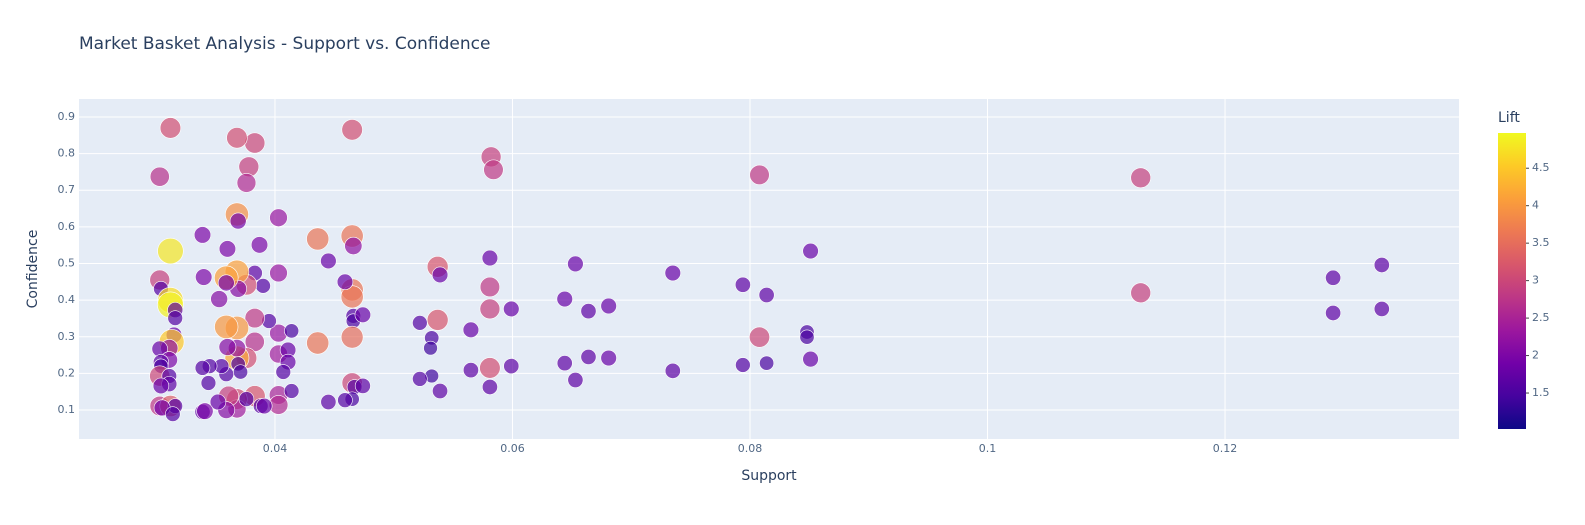  I want to click on colorbar-tick-label: 4, so click(1535, 205).